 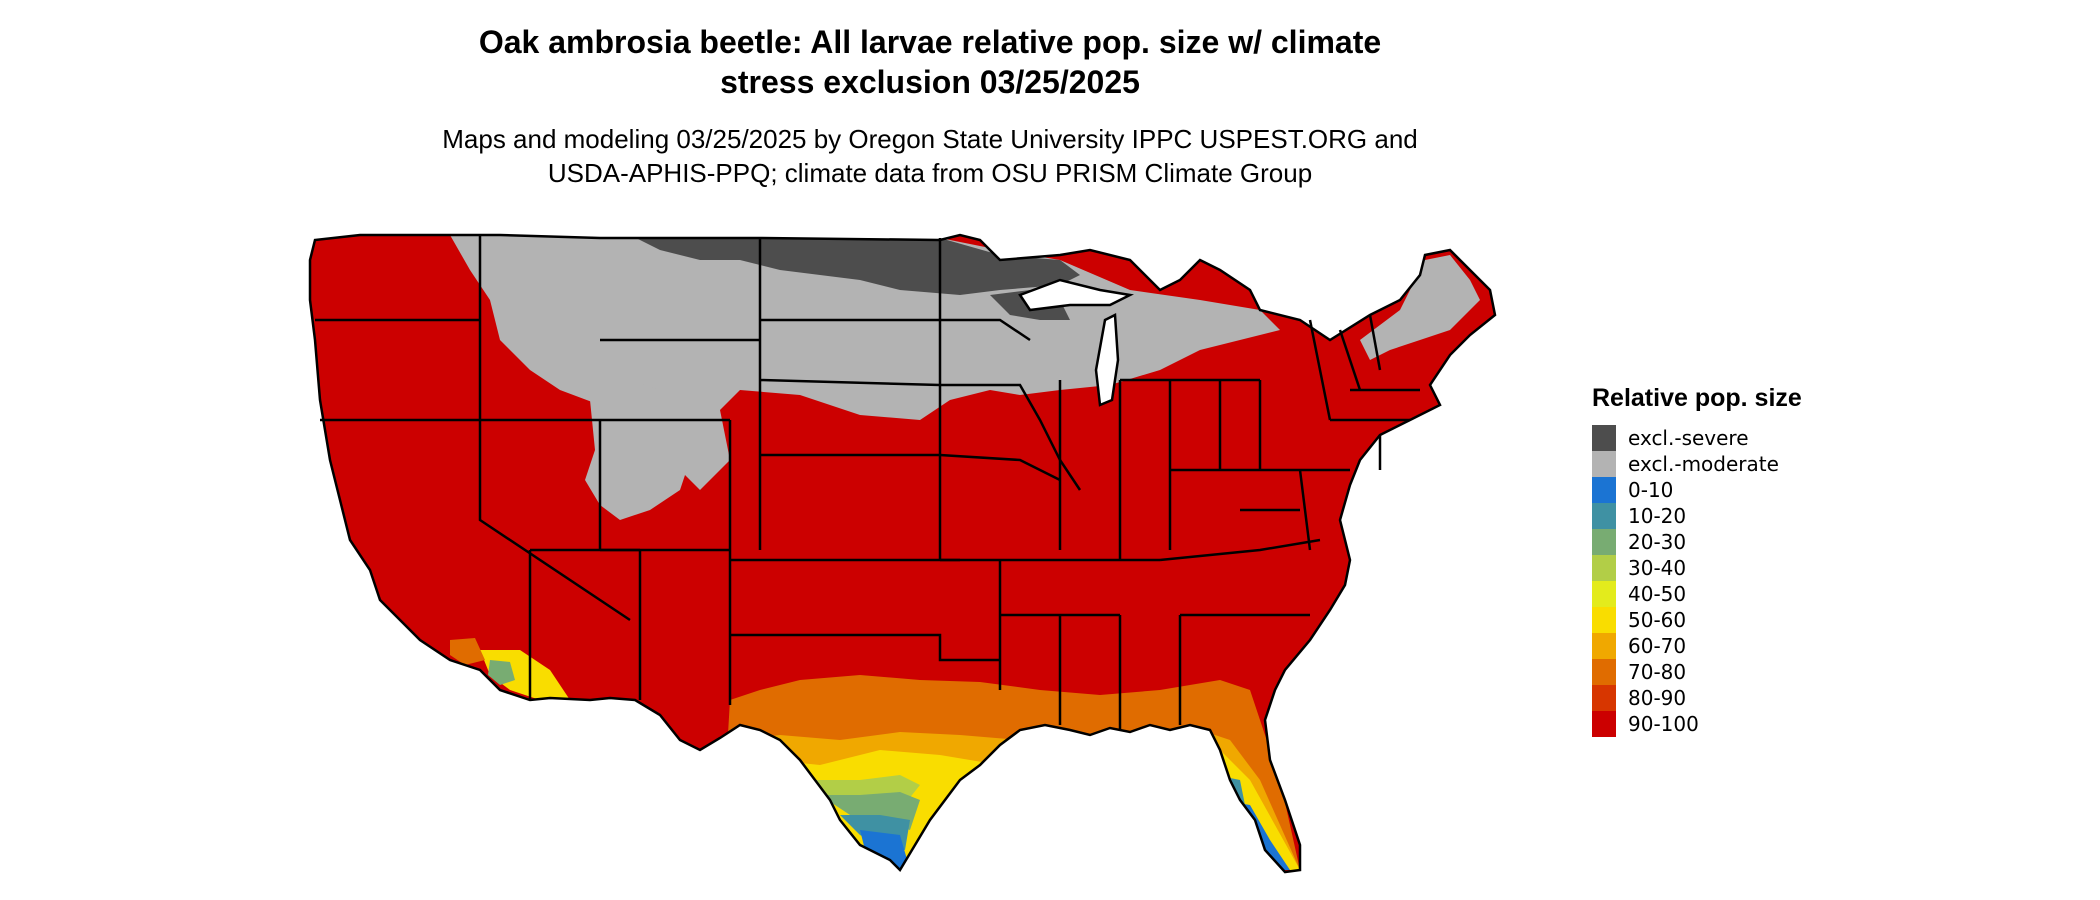 What do you see at coordinates (1657, 698) in the screenshot?
I see `legend-label: 80-90` at bounding box center [1657, 698].